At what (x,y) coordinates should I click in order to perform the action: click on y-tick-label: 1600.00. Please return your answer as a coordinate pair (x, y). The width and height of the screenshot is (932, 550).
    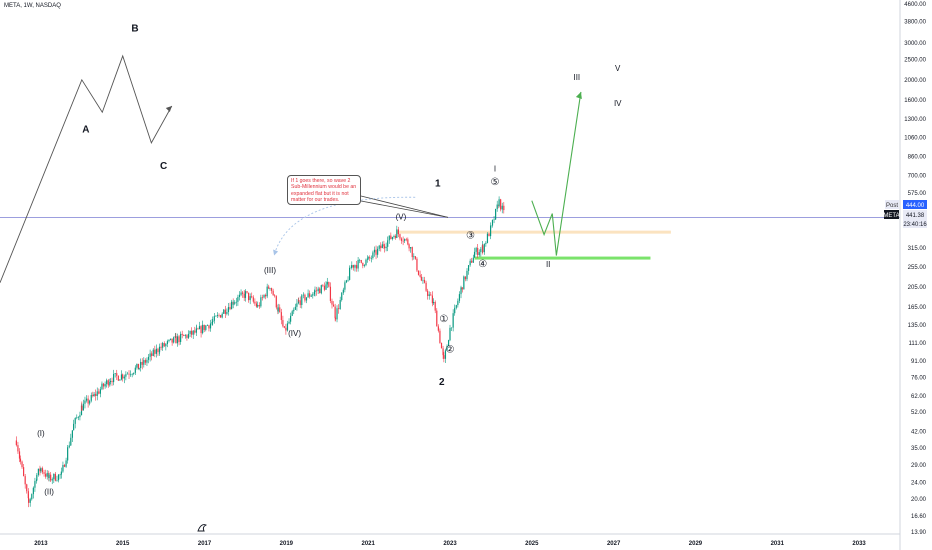
    Looking at the image, I should click on (915, 101).